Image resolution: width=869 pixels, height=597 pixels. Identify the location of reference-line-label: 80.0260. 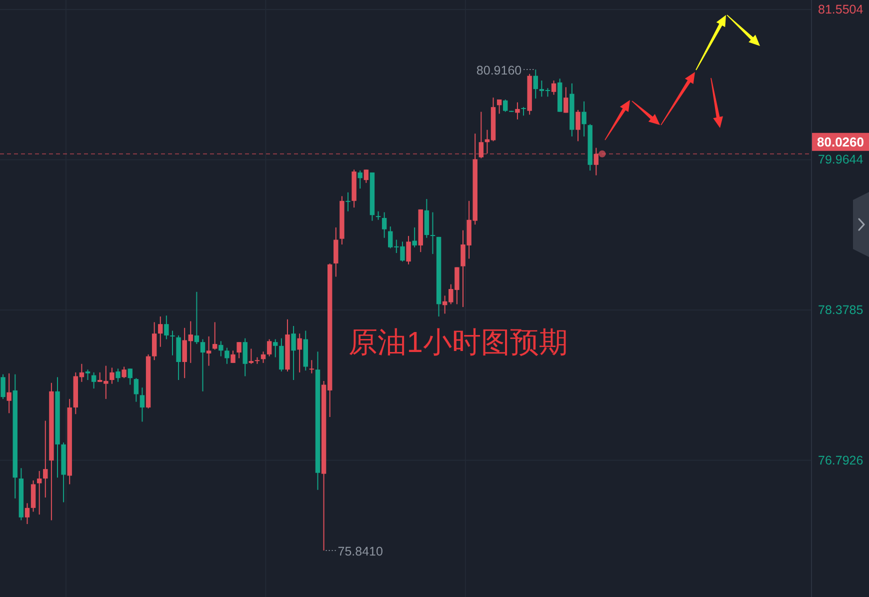
(840, 141).